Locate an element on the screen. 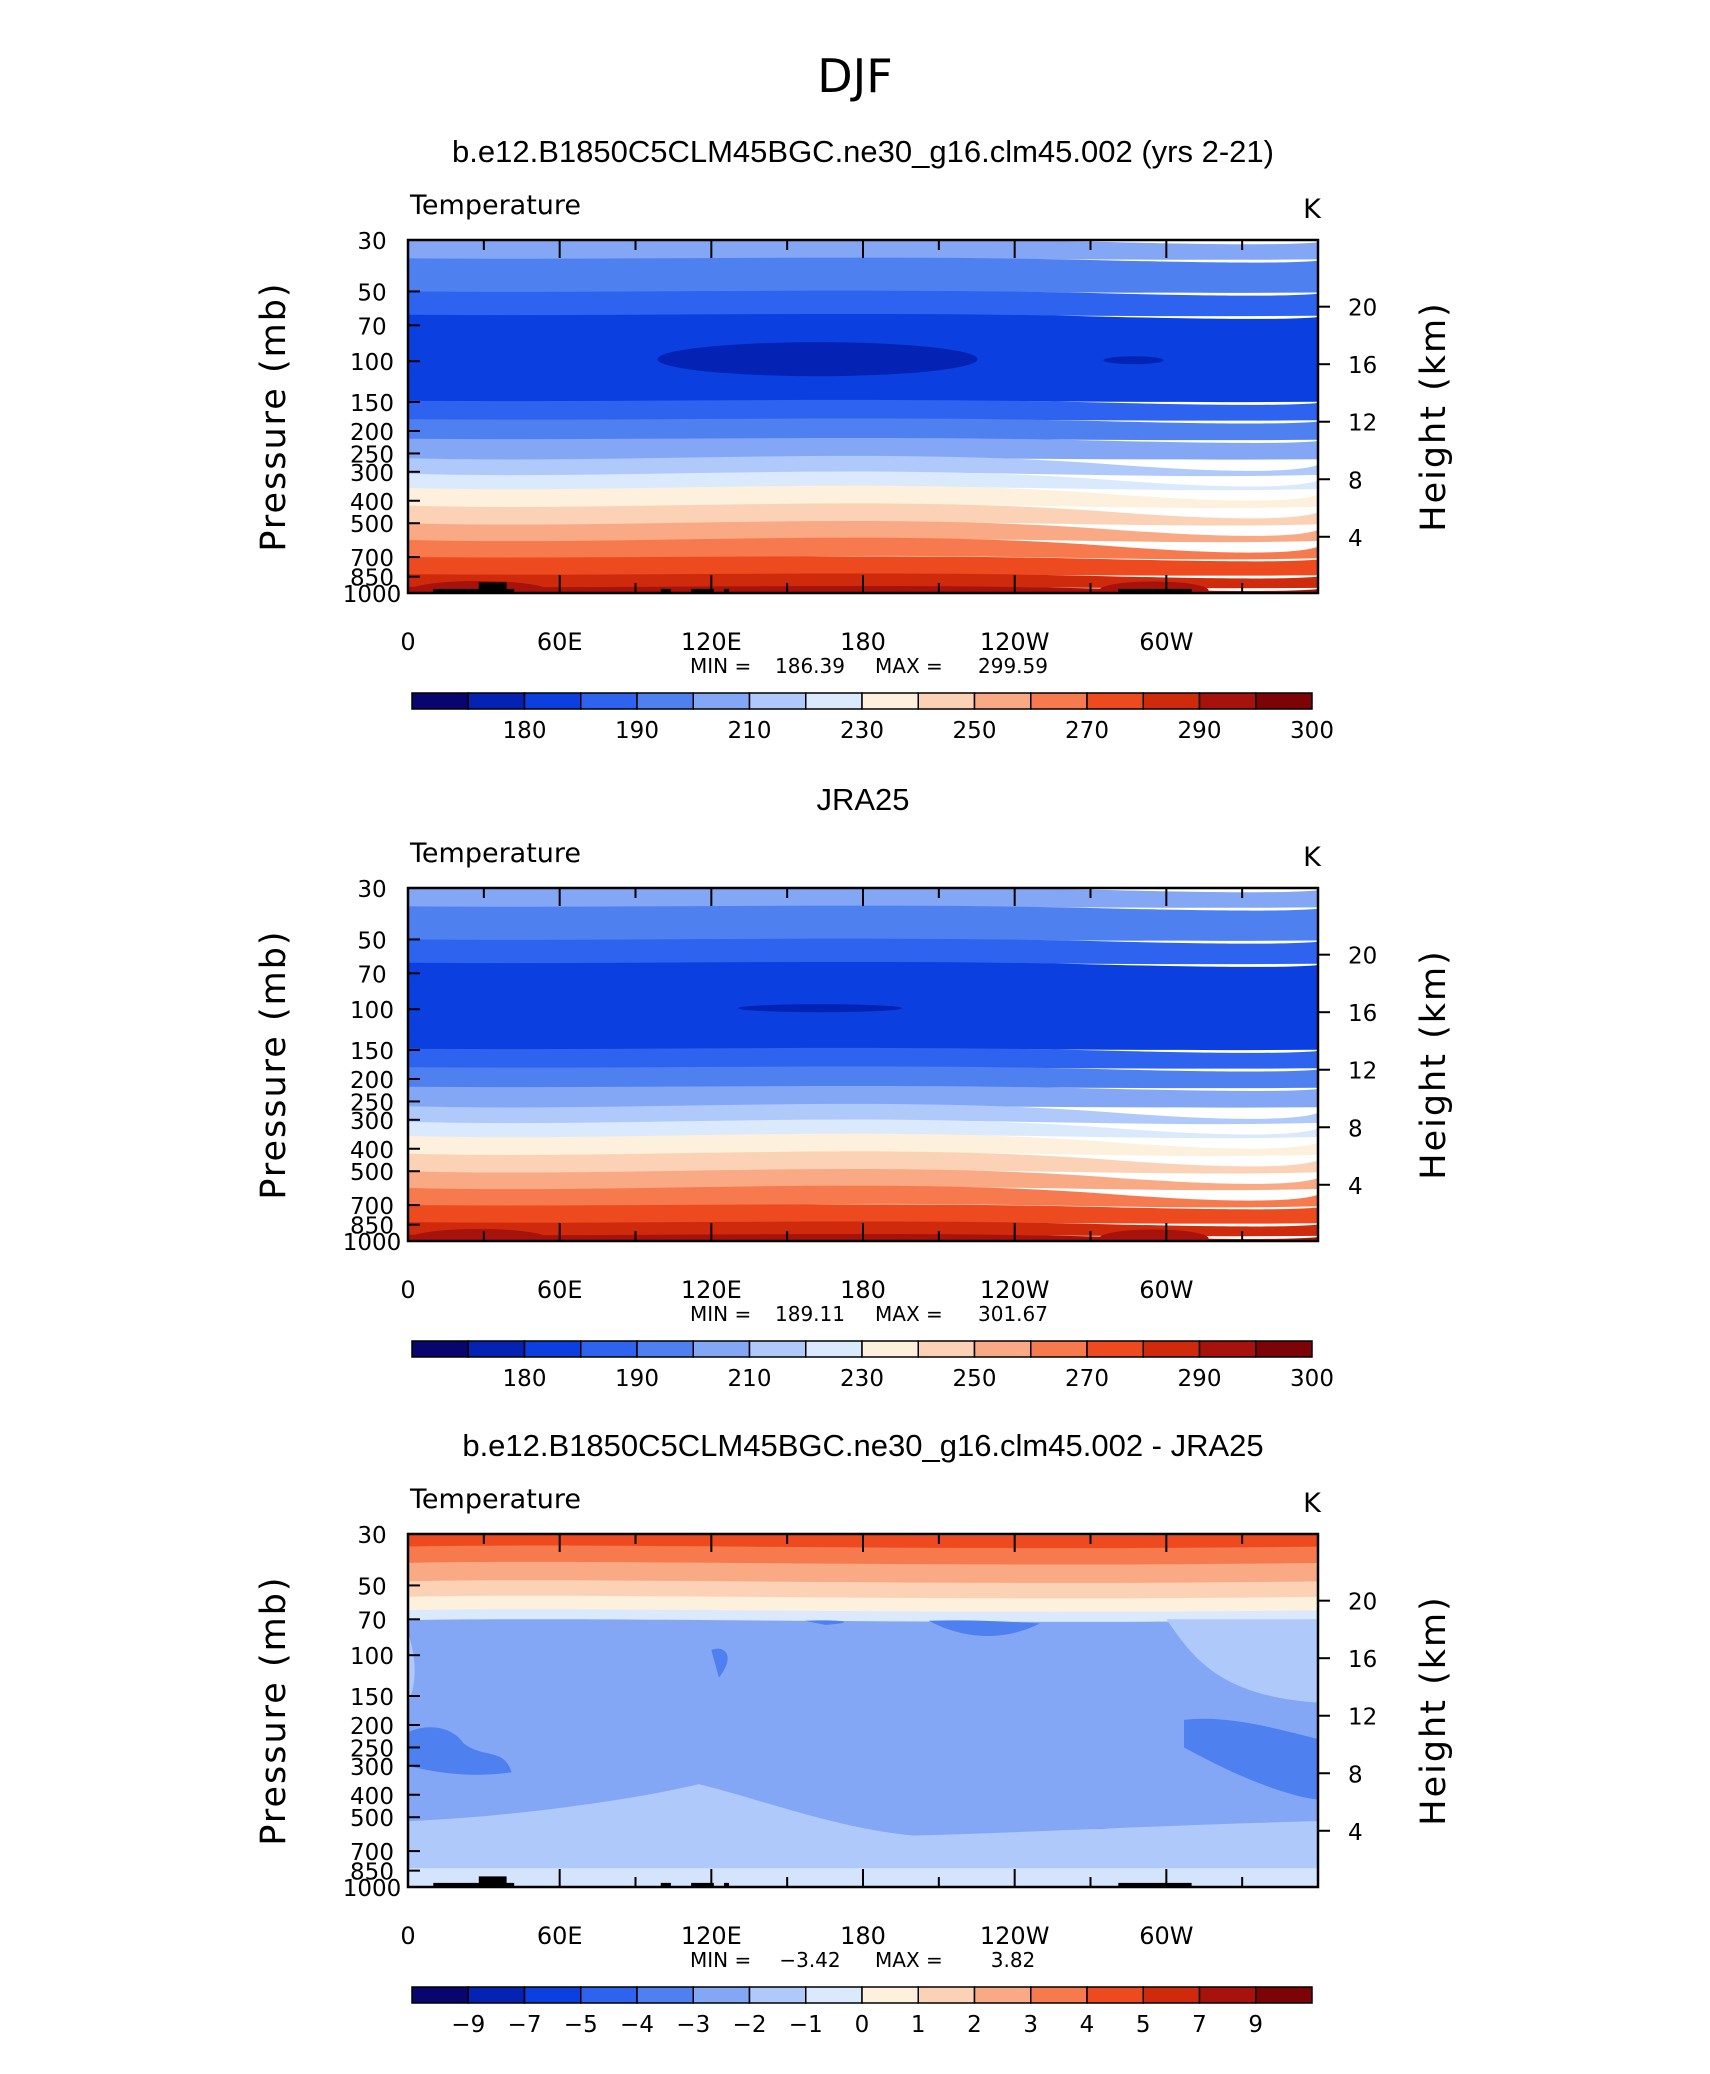 Image resolution: width=1710 pixels, height=2074 pixels. diff-band is located at coordinates (863, 1590).